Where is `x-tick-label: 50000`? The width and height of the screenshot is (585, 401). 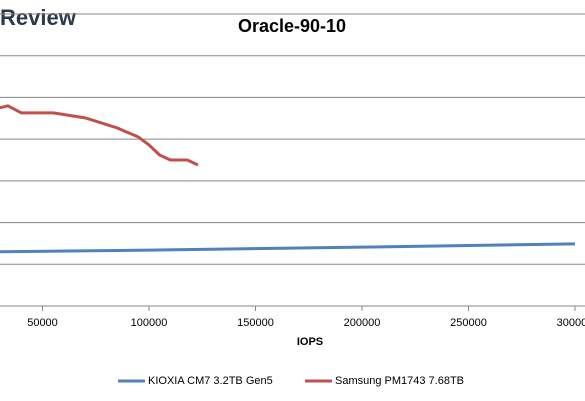 x-tick-label: 50000 is located at coordinates (42, 323).